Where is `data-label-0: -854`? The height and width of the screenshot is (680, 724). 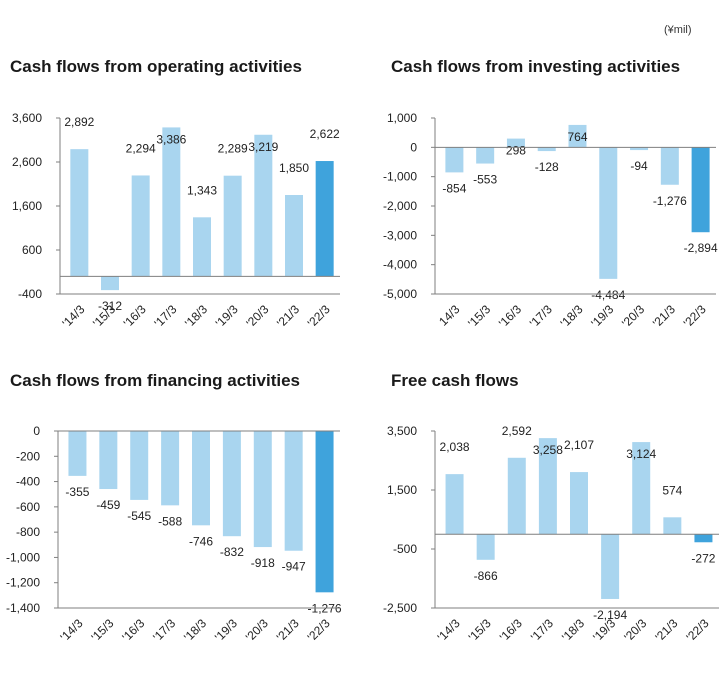 data-label-0: -854 is located at coordinates (454, 188).